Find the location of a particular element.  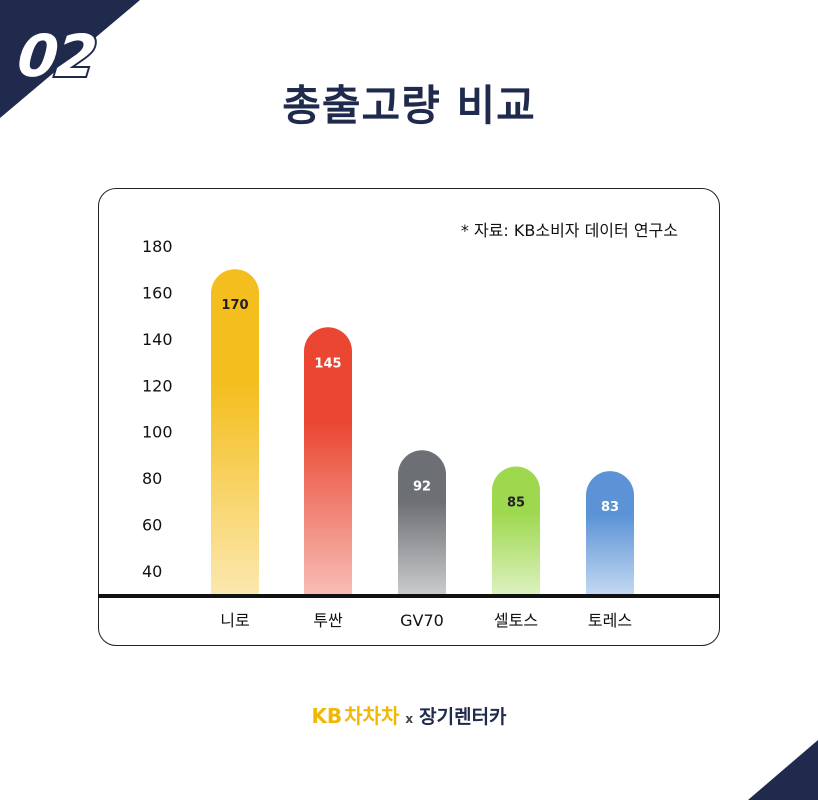

bar-value-label: 85 is located at coordinates (516, 503).